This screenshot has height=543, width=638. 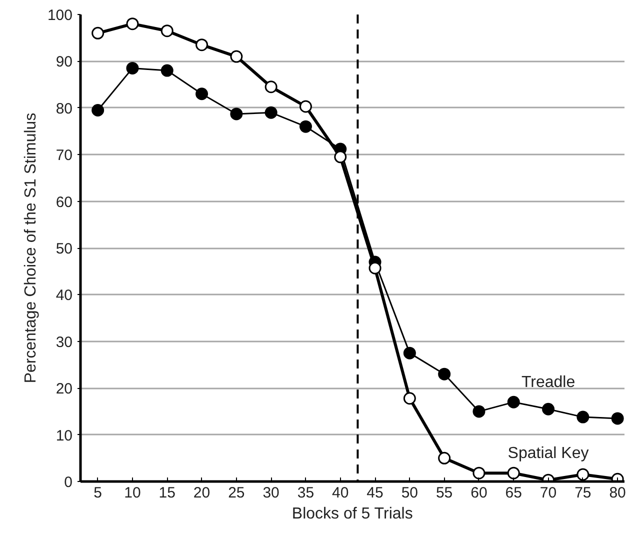 What do you see at coordinates (68, 482) in the screenshot?
I see `y-tick-label: 0` at bounding box center [68, 482].